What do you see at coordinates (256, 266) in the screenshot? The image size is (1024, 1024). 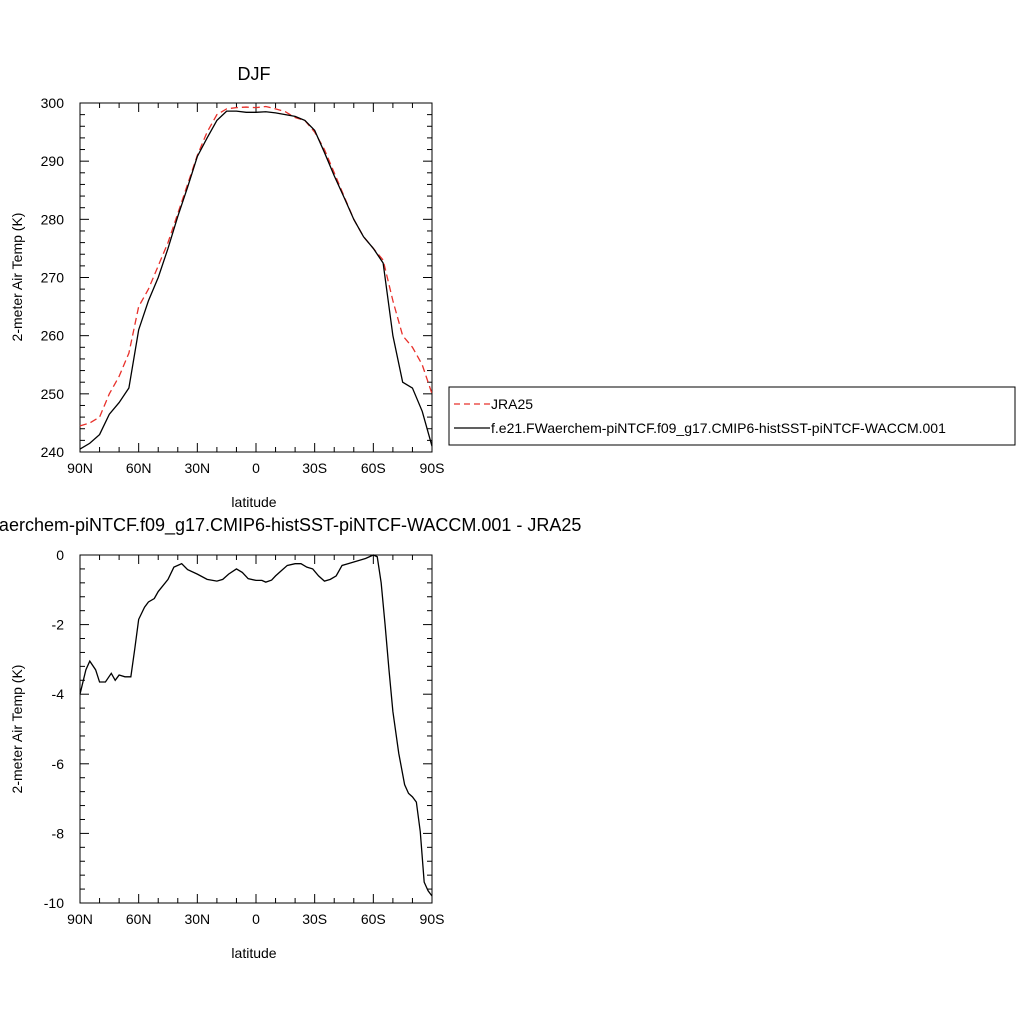 I see `top-series-line-jra25` at bounding box center [256, 266].